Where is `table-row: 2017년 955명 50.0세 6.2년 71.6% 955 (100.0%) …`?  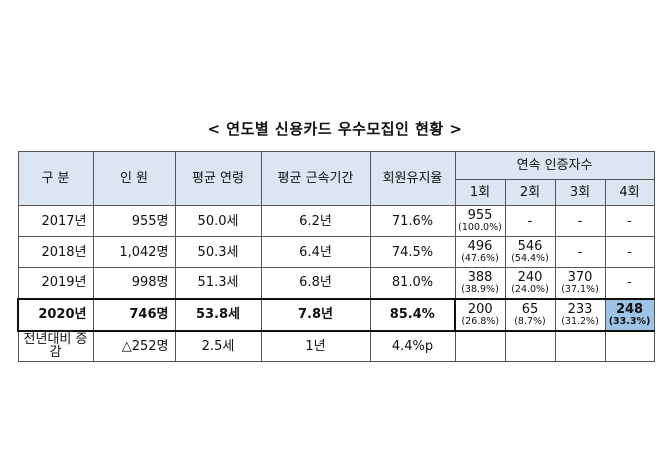 table-row: 2017년 955명 50.0세 6.2년 71.6% 955 (100.0%) … is located at coordinates (336, 221).